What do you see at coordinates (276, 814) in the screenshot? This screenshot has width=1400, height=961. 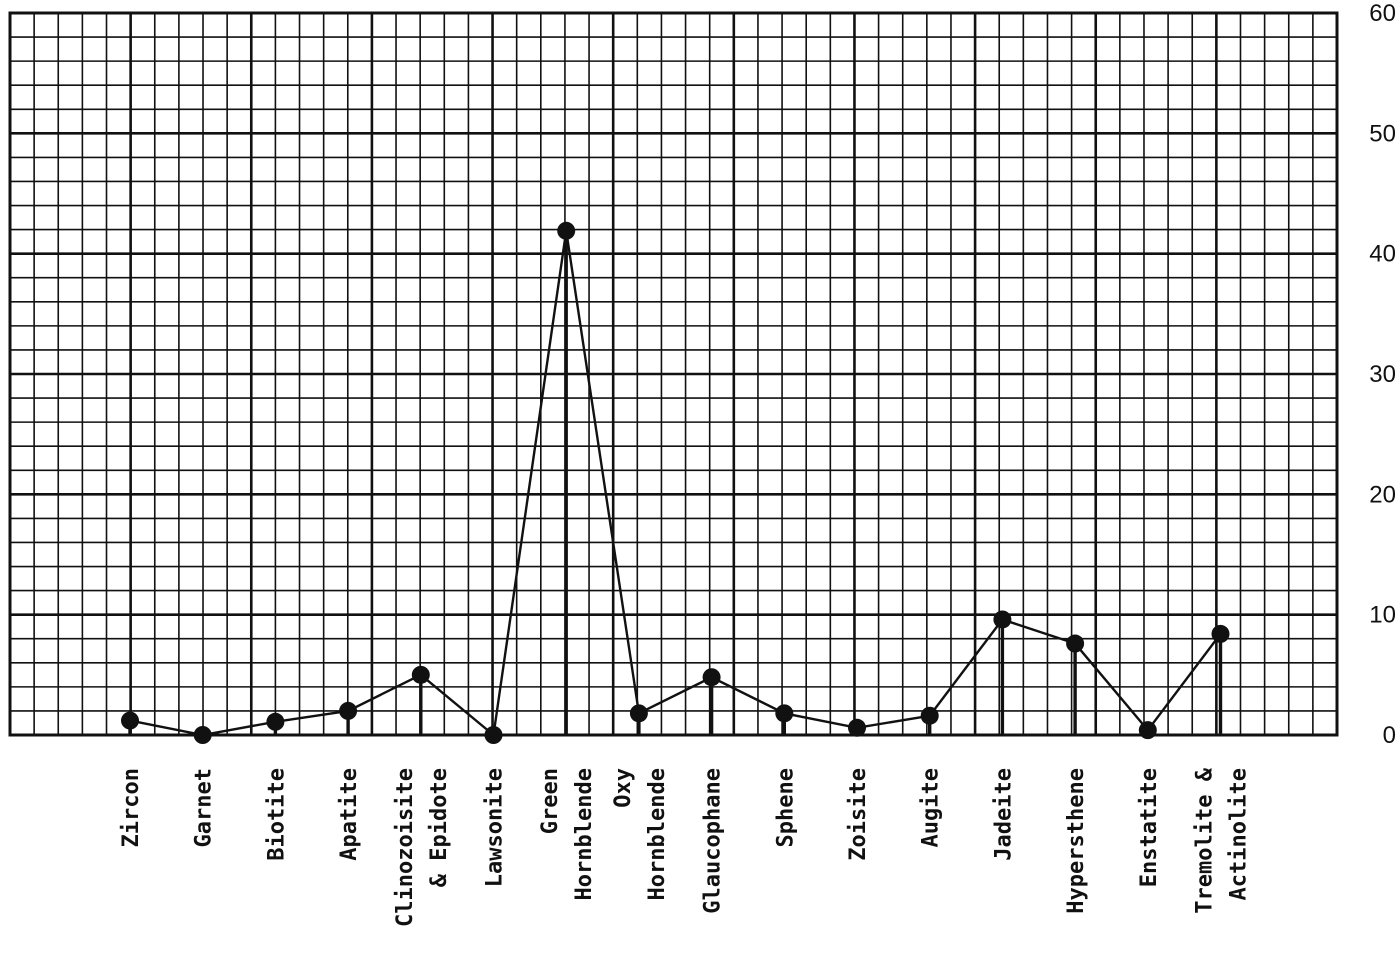 I see `x-tick-label: Biotite` at bounding box center [276, 814].